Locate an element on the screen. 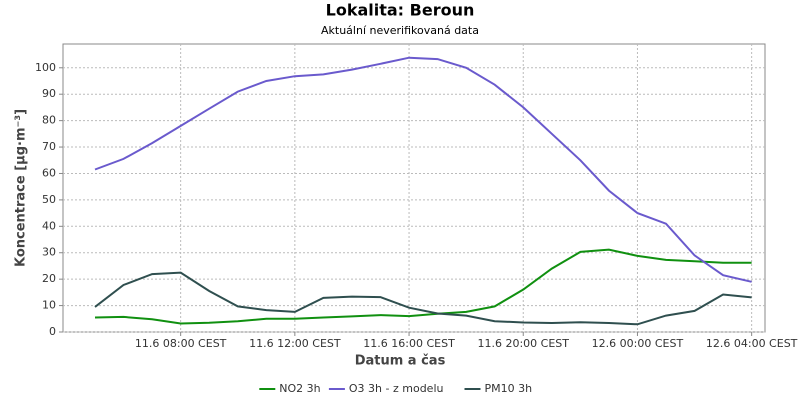 The image size is (800, 400). y-tick-label: 10 is located at coordinates (49, 305).